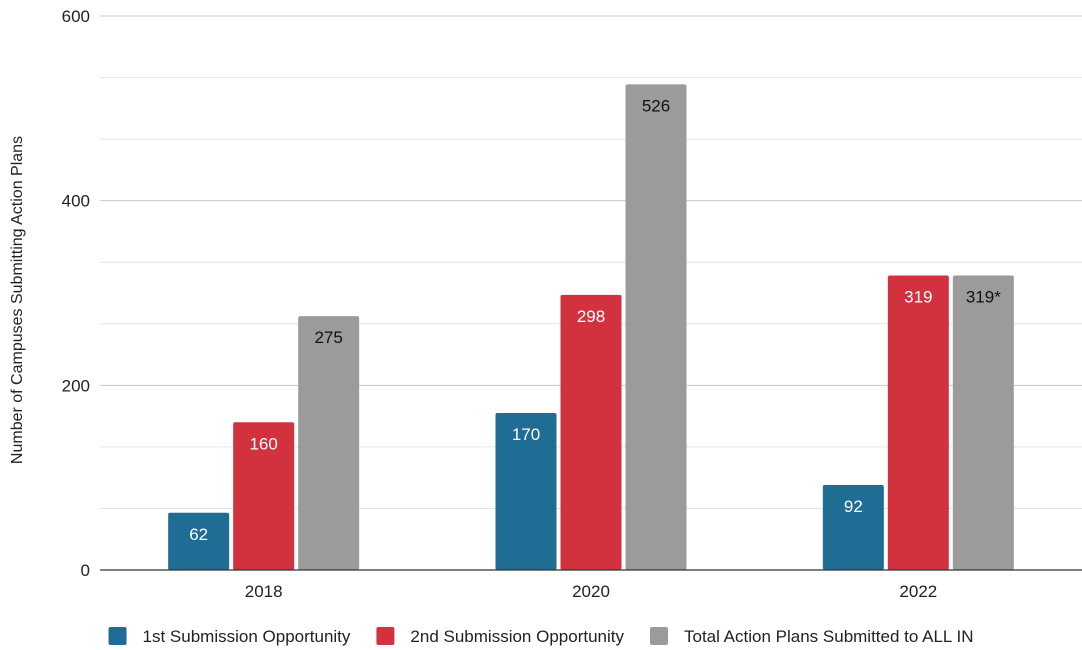  Describe the element at coordinates (76, 201) in the screenshot. I see `y-tick-label: 400` at that location.